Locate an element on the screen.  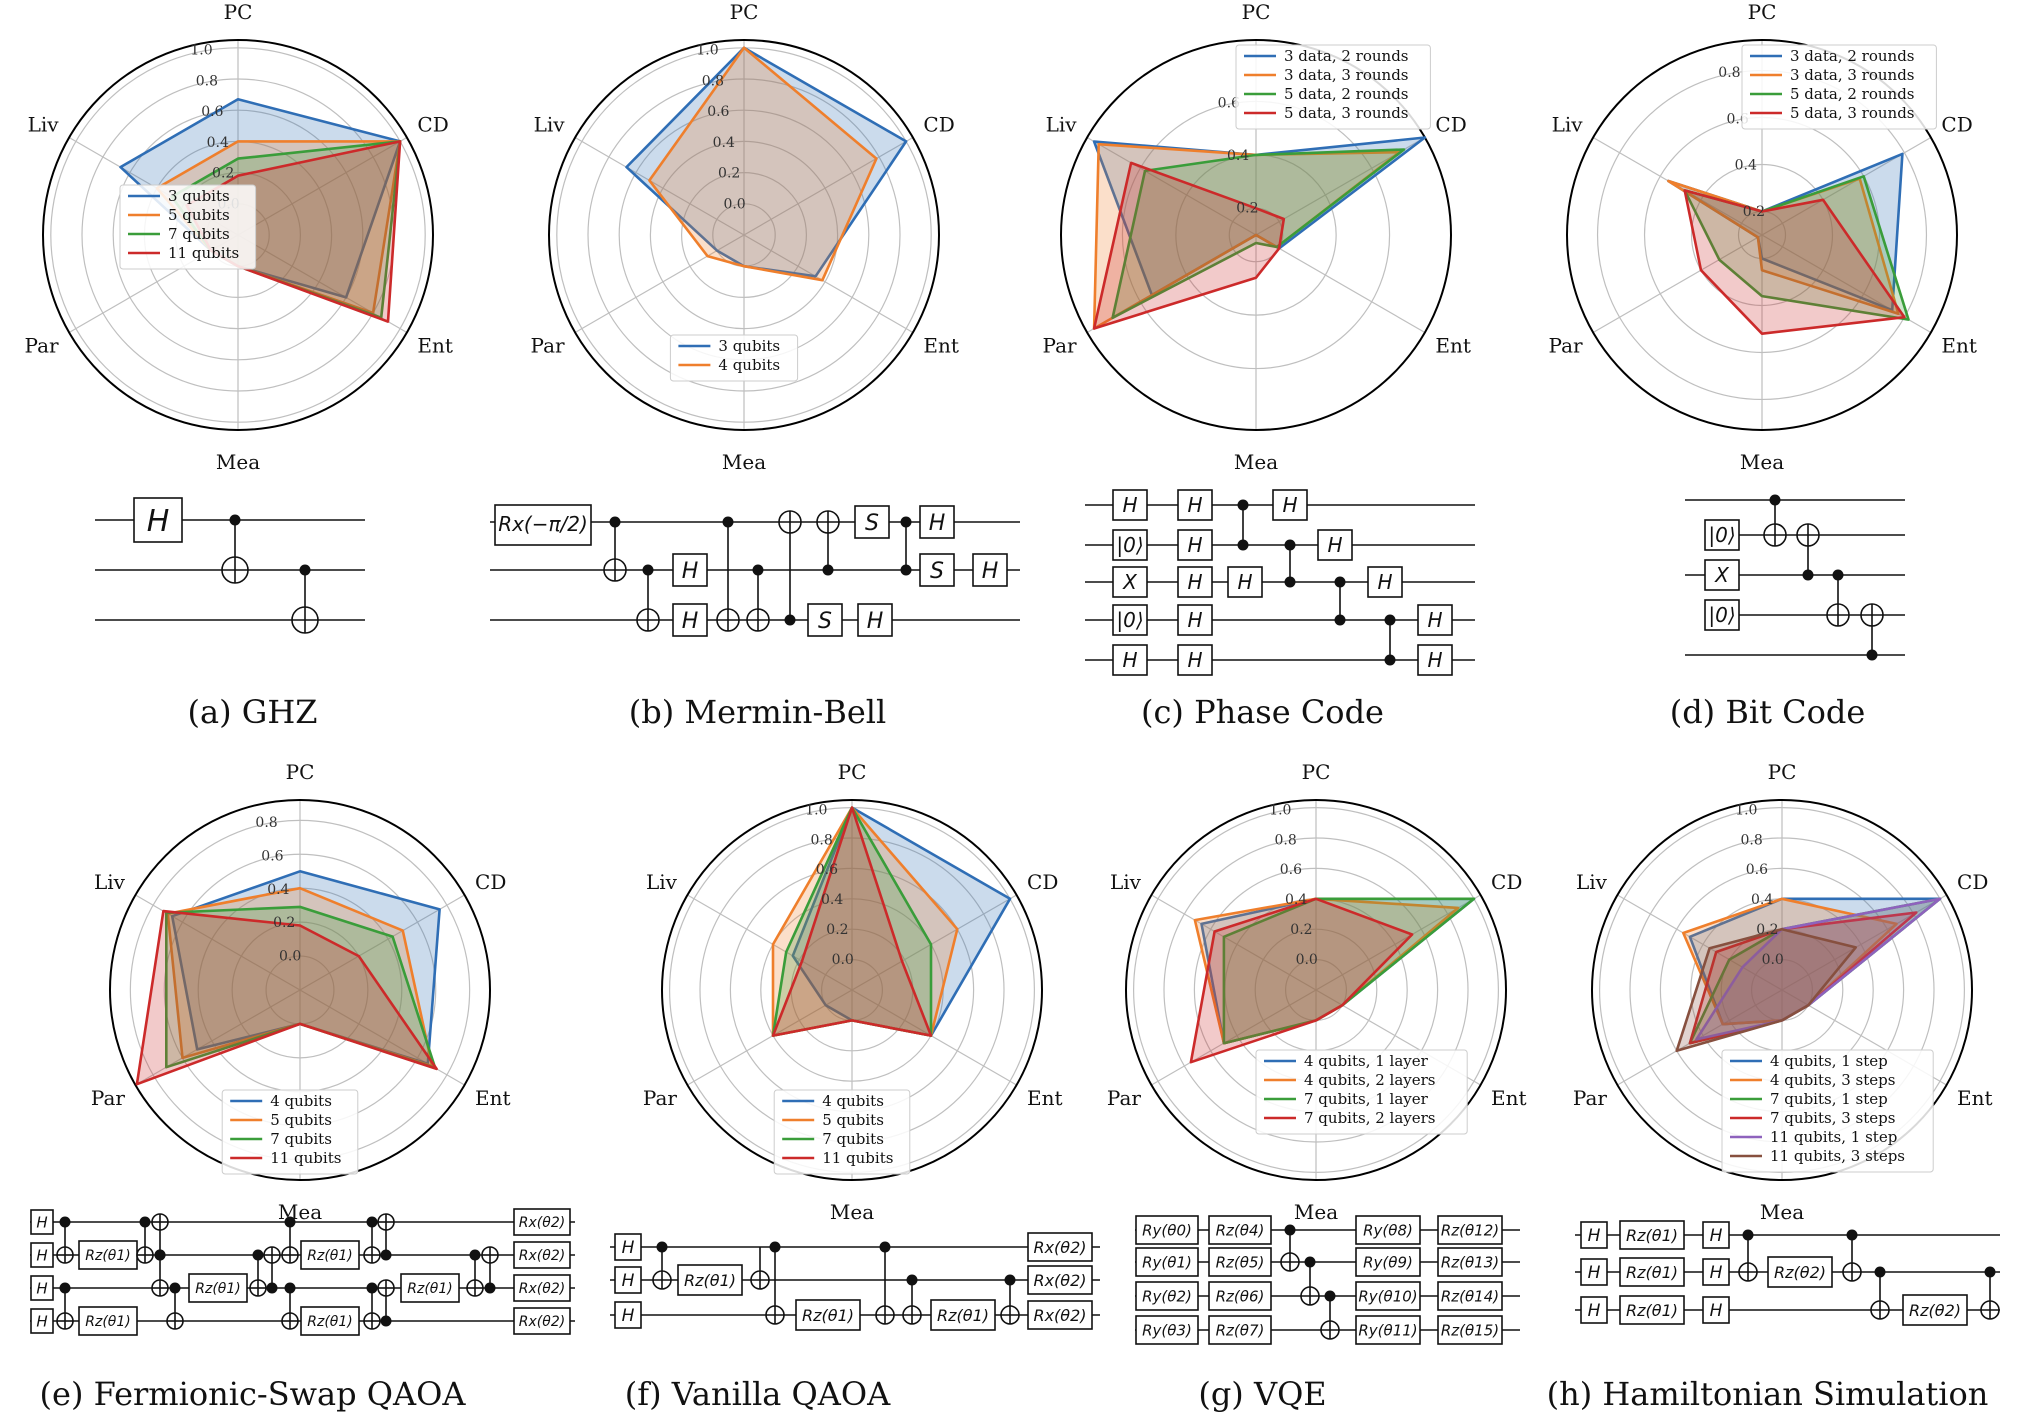
gate-label: Rz(θ1) is located at coordinates (828, 1315).